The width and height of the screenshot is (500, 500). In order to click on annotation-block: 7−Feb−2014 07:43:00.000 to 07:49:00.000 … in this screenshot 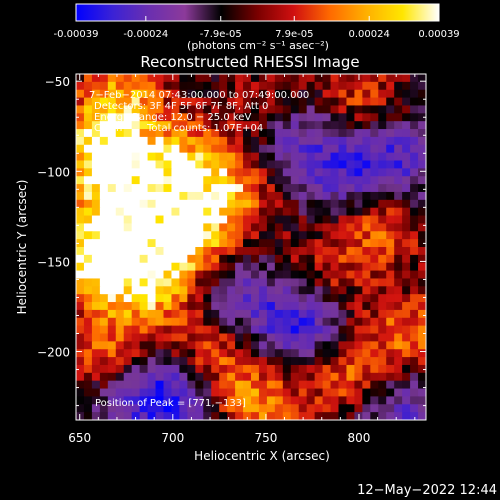, I will do `click(199, 112)`.